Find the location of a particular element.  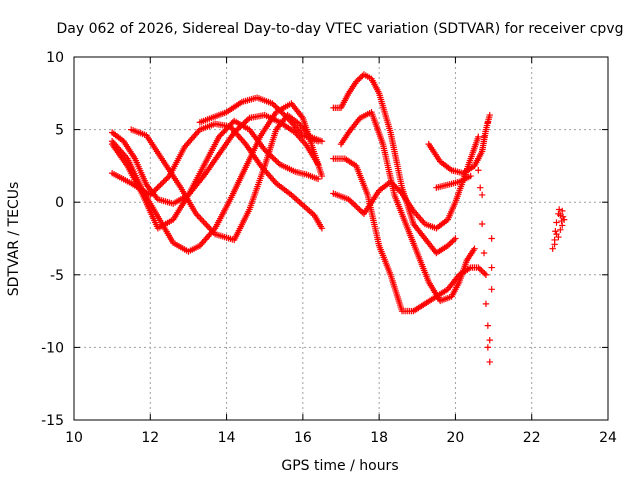

x-tick-label: 14 is located at coordinates (227, 438).